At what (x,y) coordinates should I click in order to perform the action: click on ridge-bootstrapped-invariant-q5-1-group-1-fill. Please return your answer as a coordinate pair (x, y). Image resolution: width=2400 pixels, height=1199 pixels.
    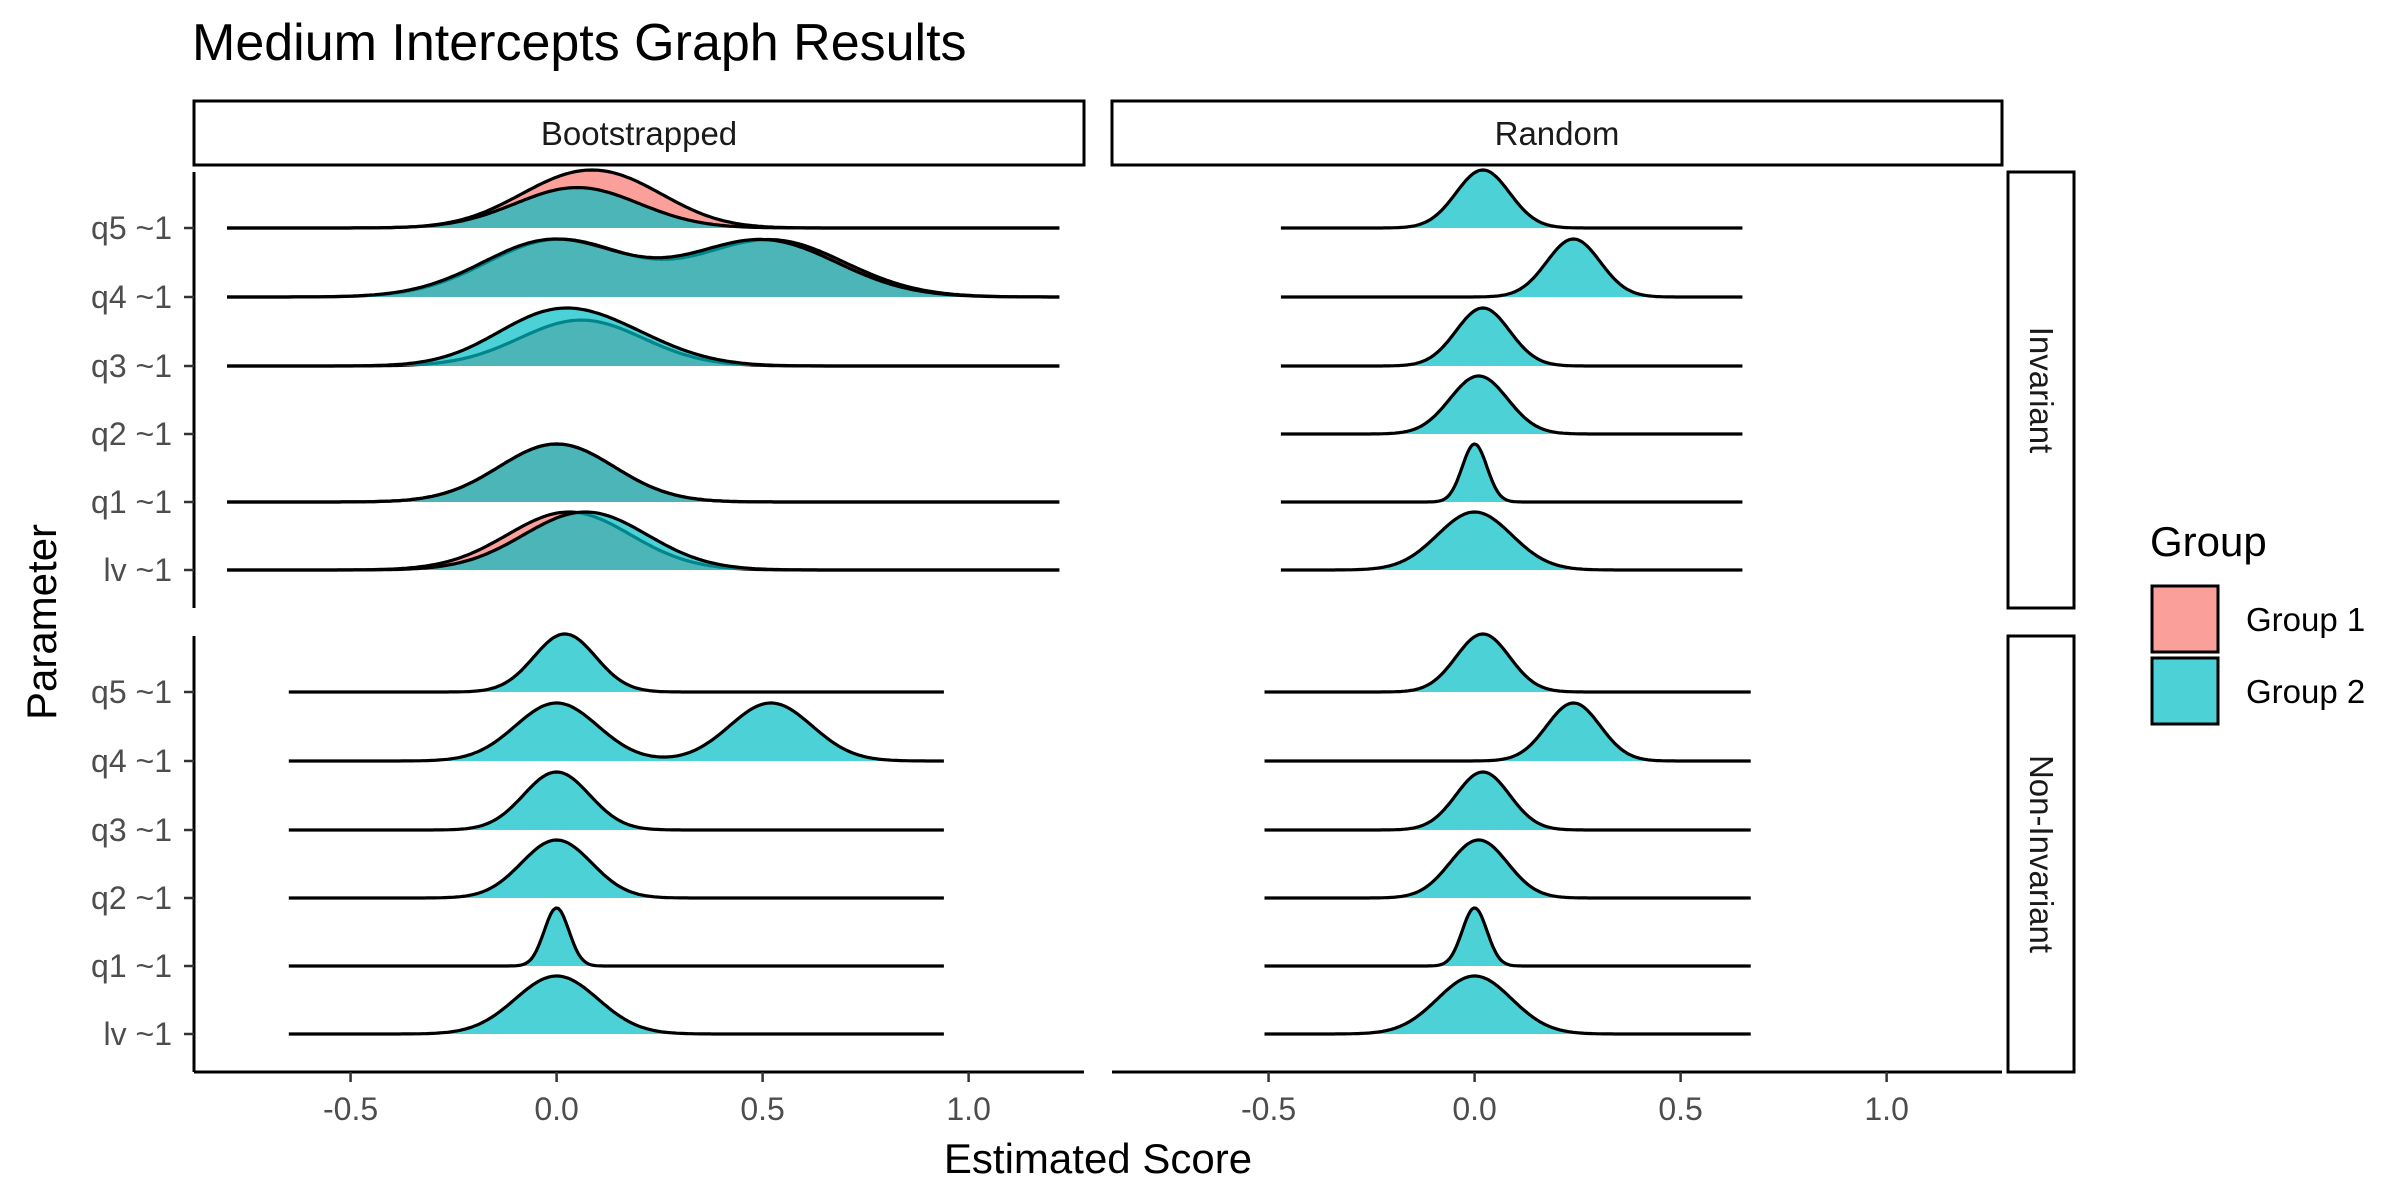
    Looking at the image, I should click on (643, 199).